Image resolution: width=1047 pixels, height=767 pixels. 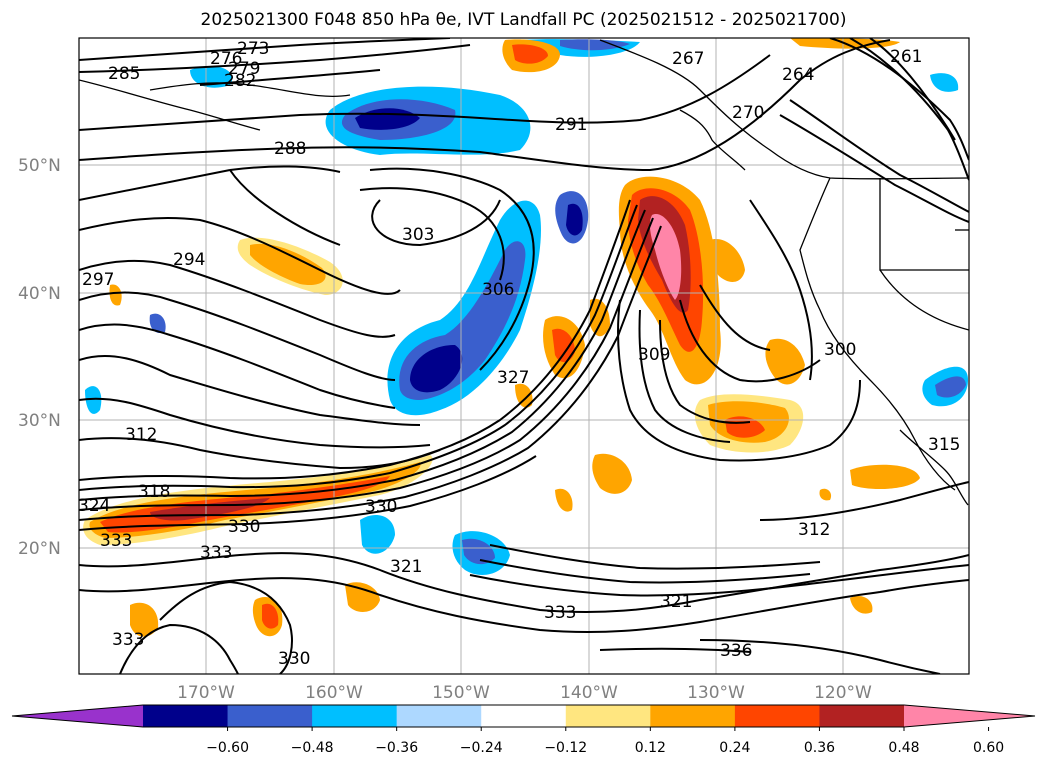 I want to click on contour-label: 315, so click(x=944, y=445).